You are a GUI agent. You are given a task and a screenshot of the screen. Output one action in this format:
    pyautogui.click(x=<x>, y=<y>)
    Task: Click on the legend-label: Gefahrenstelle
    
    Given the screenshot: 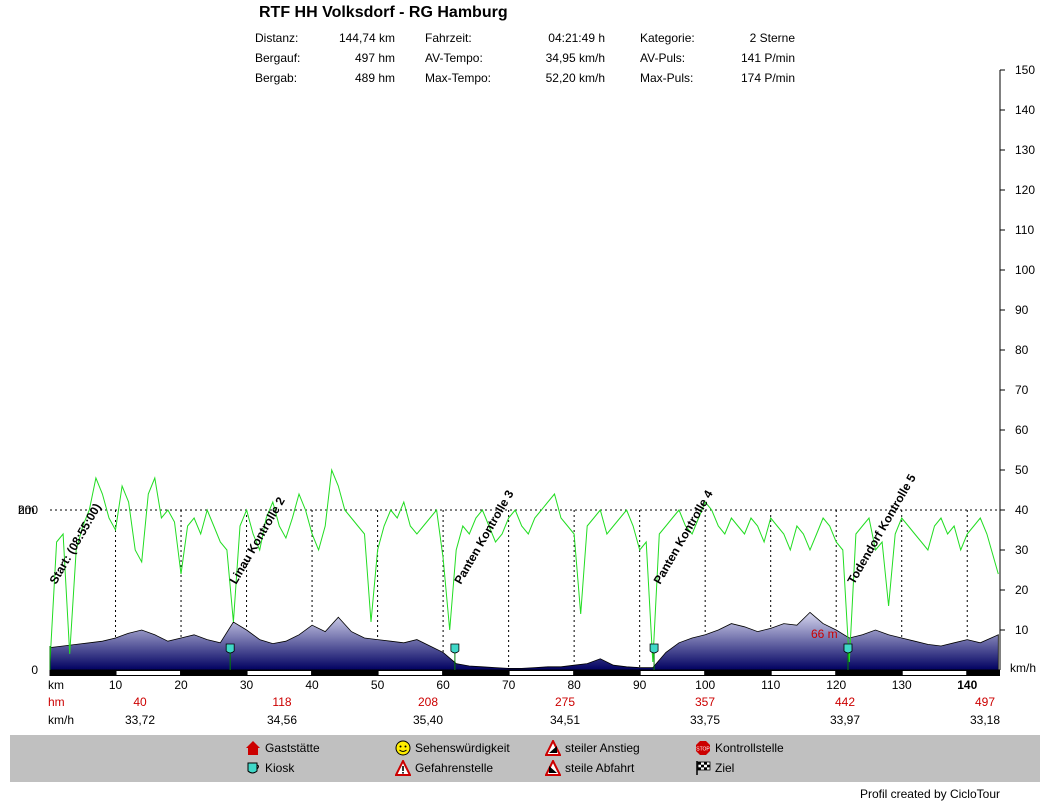 What is the action you would take?
    pyautogui.click(x=454, y=768)
    